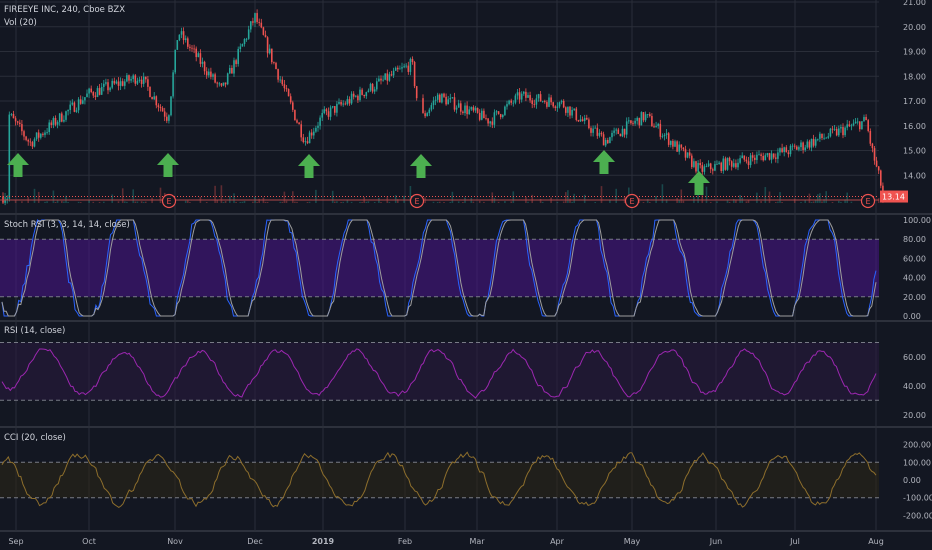 This screenshot has height=550, width=932. Describe the element at coordinates (632, 541) in the screenshot. I see `x-axis-tick: May` at that location.